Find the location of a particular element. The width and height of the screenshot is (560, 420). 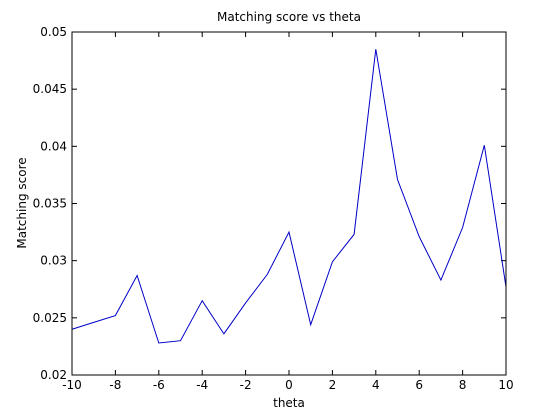

x-tick-label: 4 is located at coordinates (376, 385).